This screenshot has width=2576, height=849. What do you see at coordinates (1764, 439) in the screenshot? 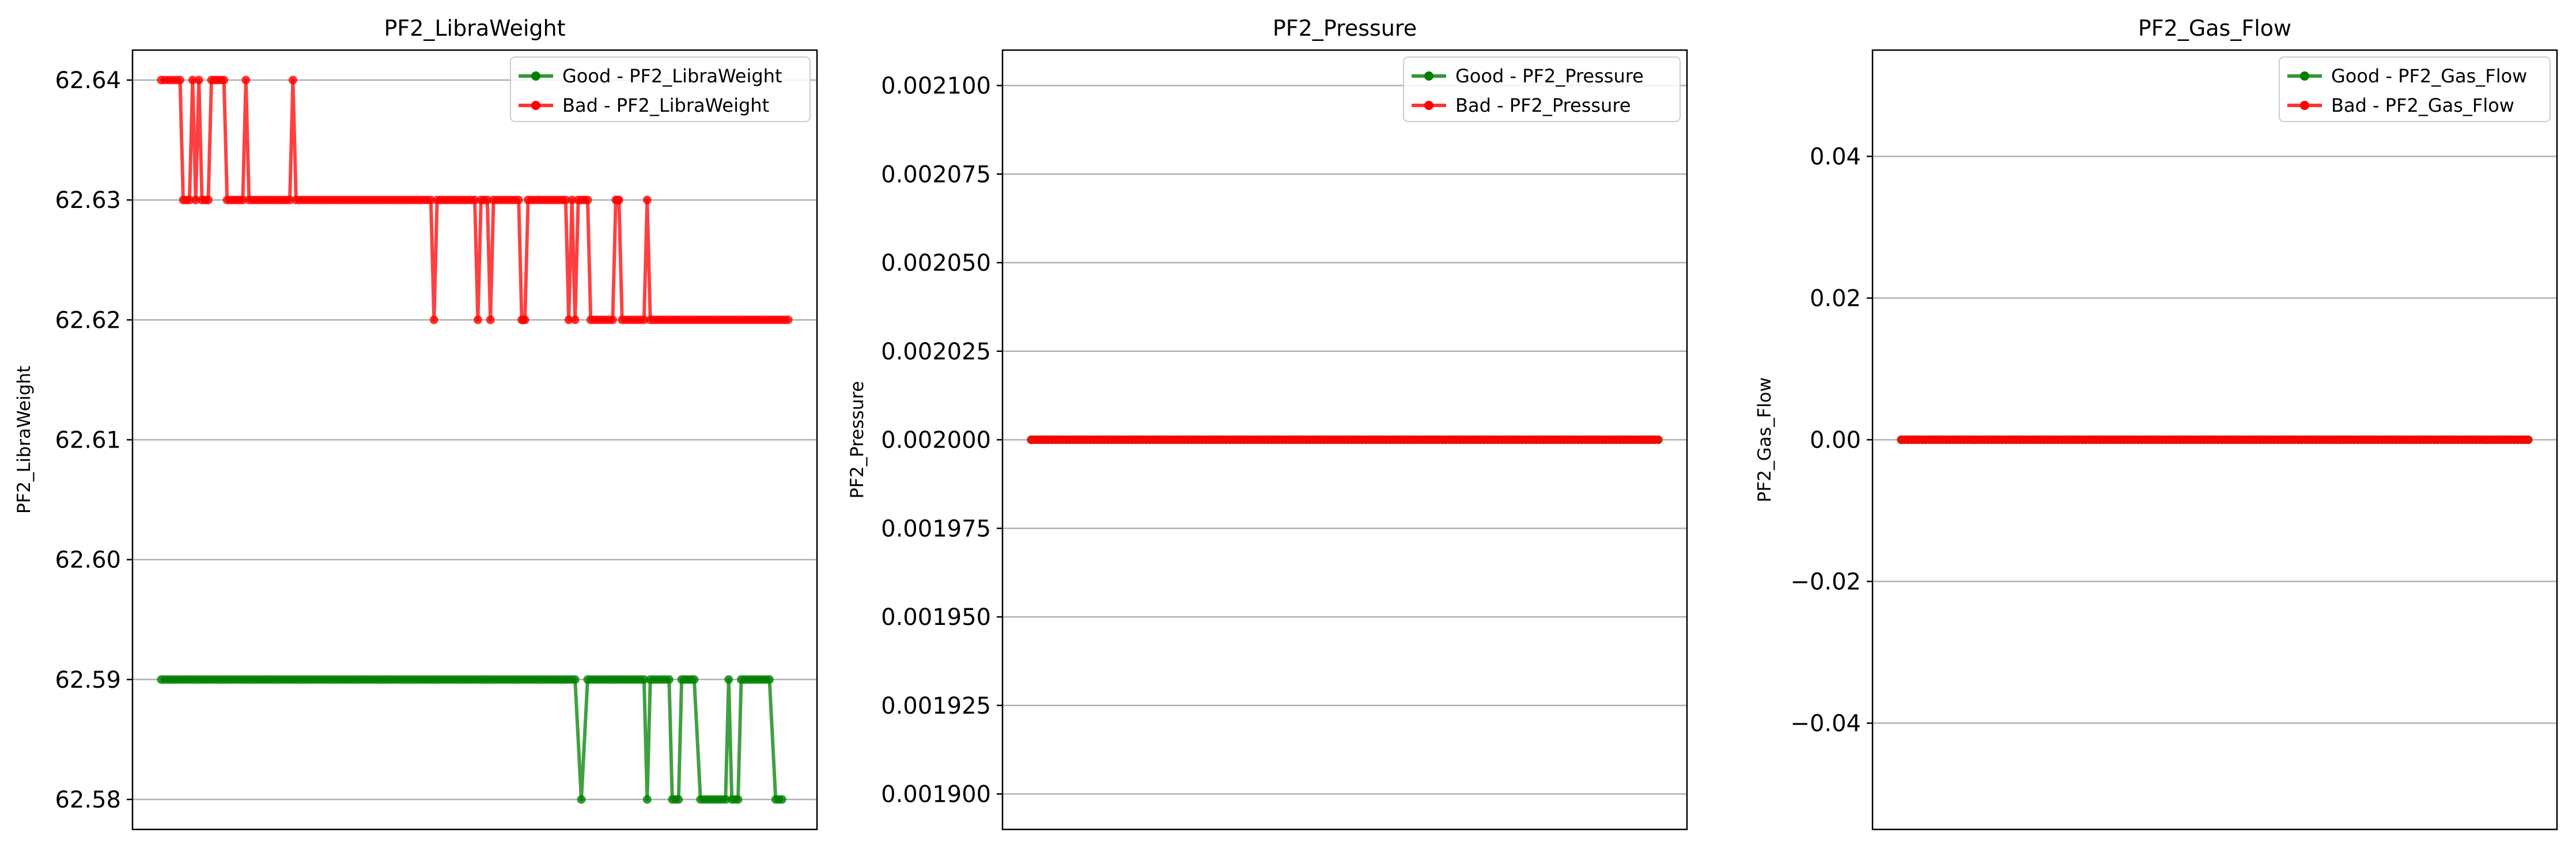
I see `y-axis-label: PF2_Gas_Flow` at bounding box center [1764, 439].